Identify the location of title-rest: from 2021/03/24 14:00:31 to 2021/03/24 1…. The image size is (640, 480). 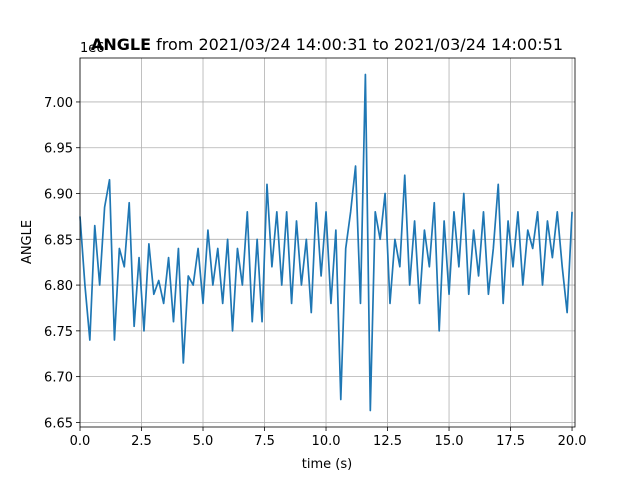
(357, 44).